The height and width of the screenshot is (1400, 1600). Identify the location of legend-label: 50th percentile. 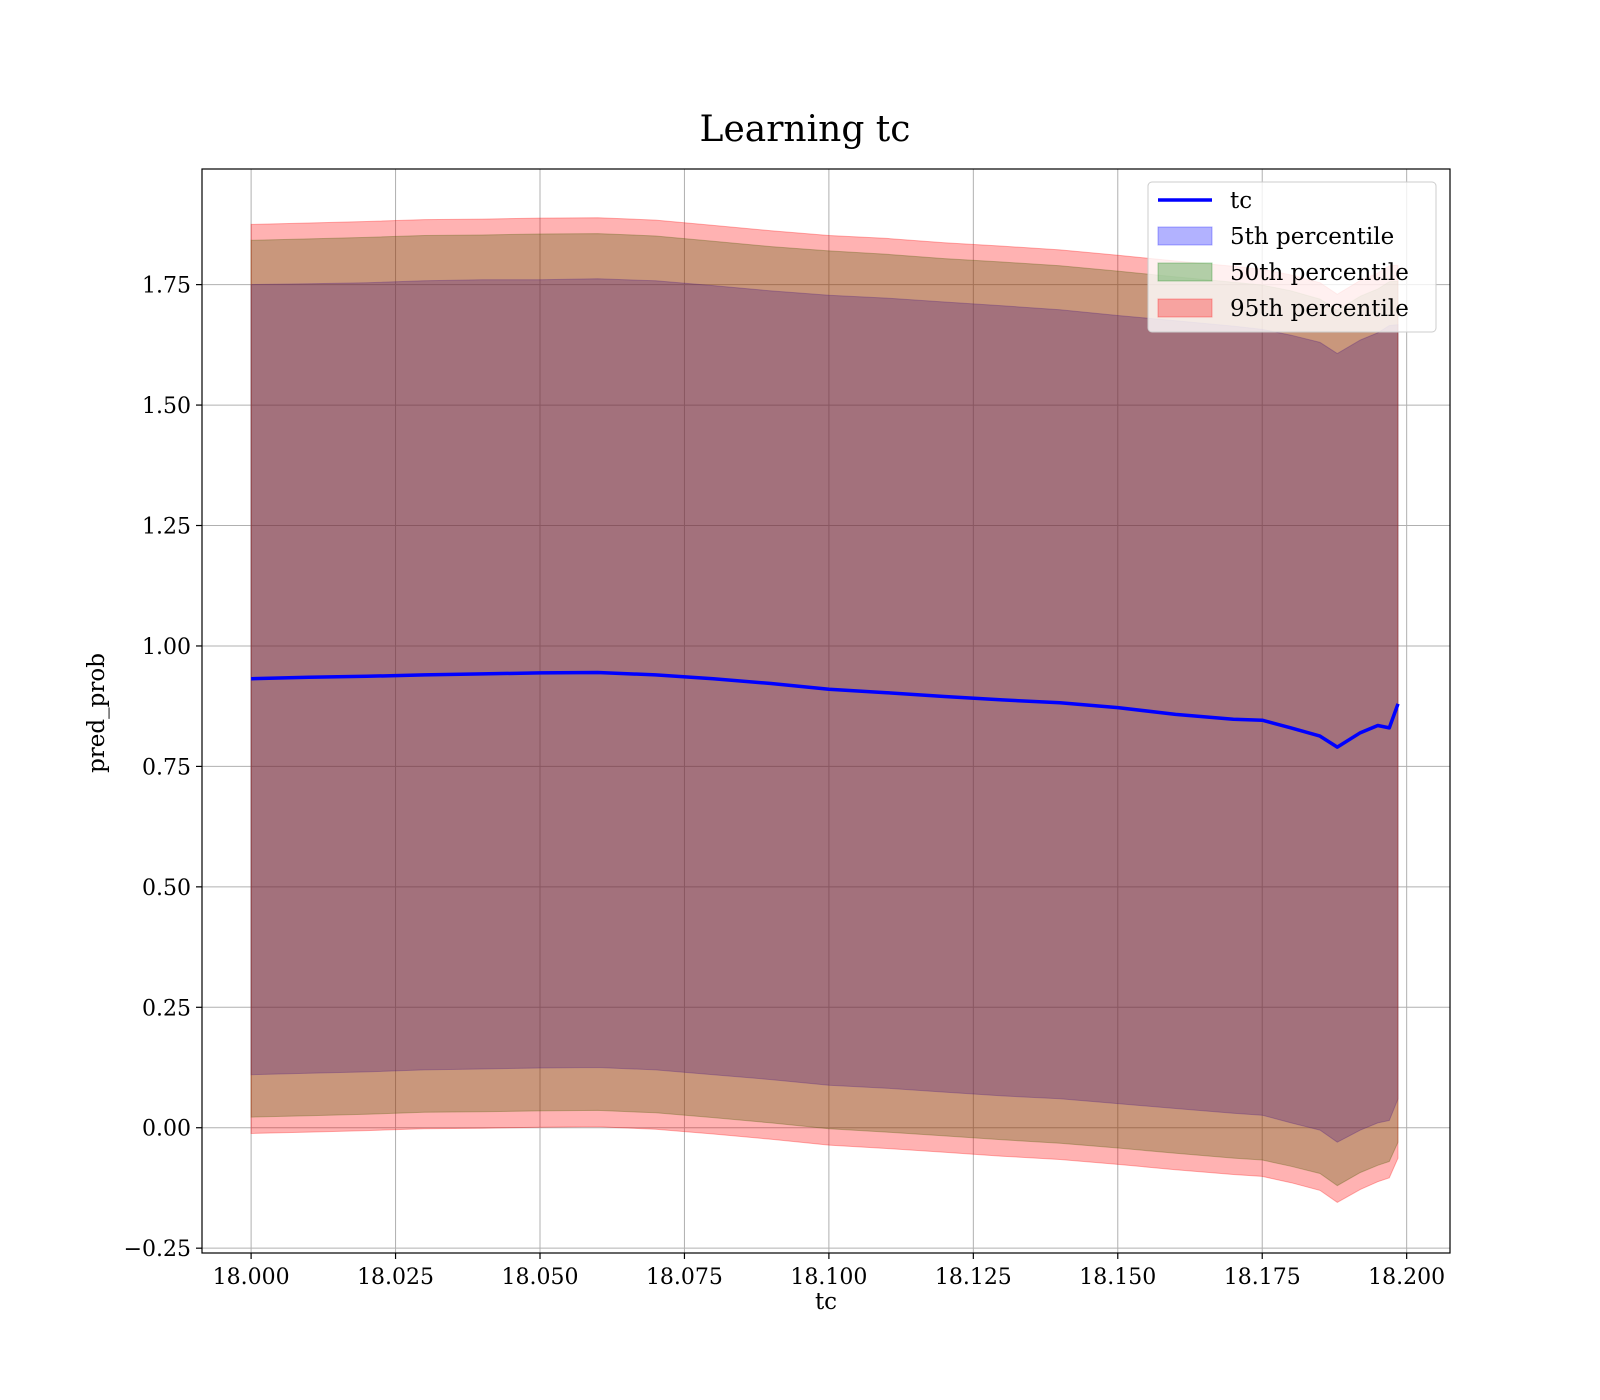
(1319, 273).